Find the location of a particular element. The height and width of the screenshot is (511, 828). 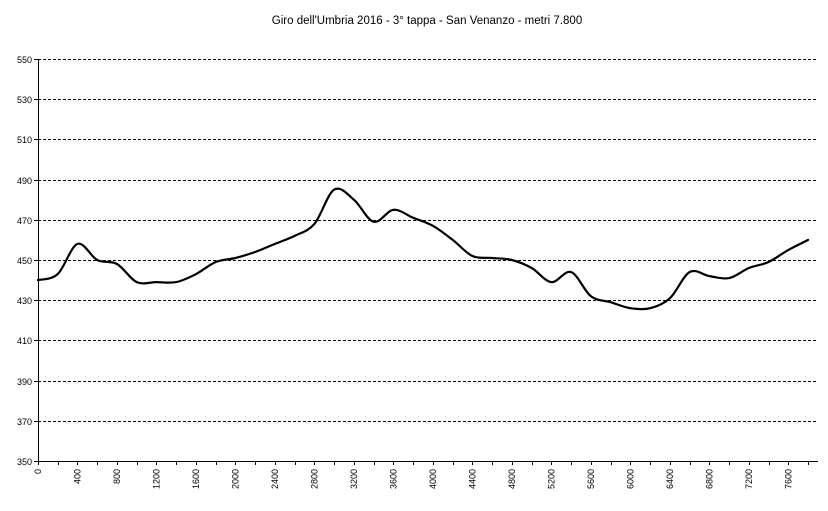

x-tick-label: 7600 is located at coordinates (788, 479).